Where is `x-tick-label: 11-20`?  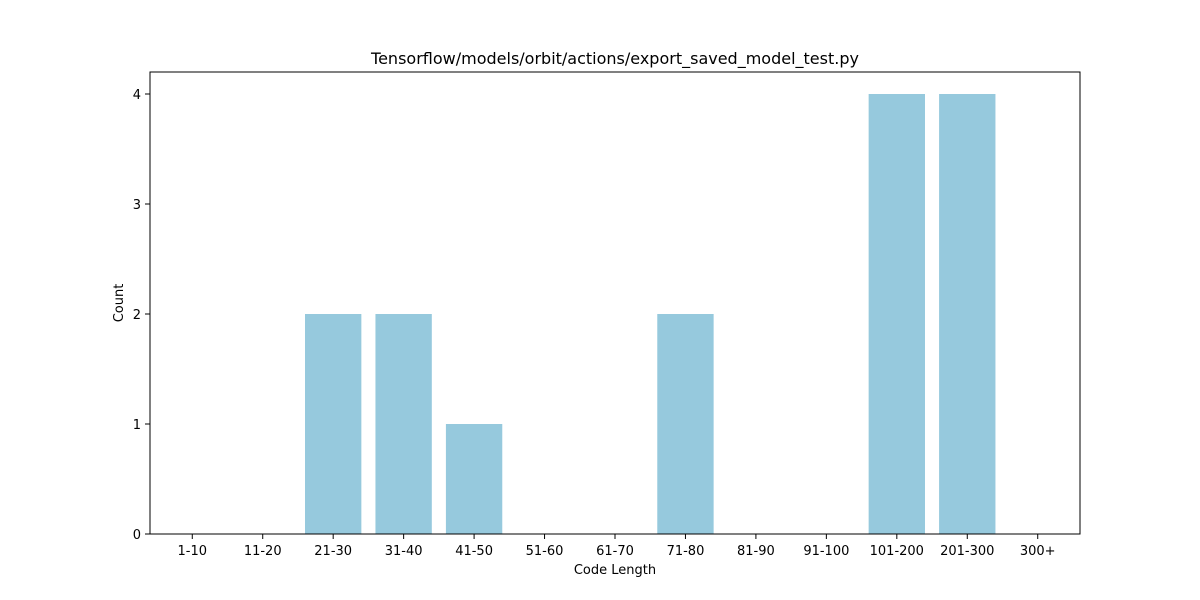 x-tick-label: 11-20 is located at coordinates (263, 551).